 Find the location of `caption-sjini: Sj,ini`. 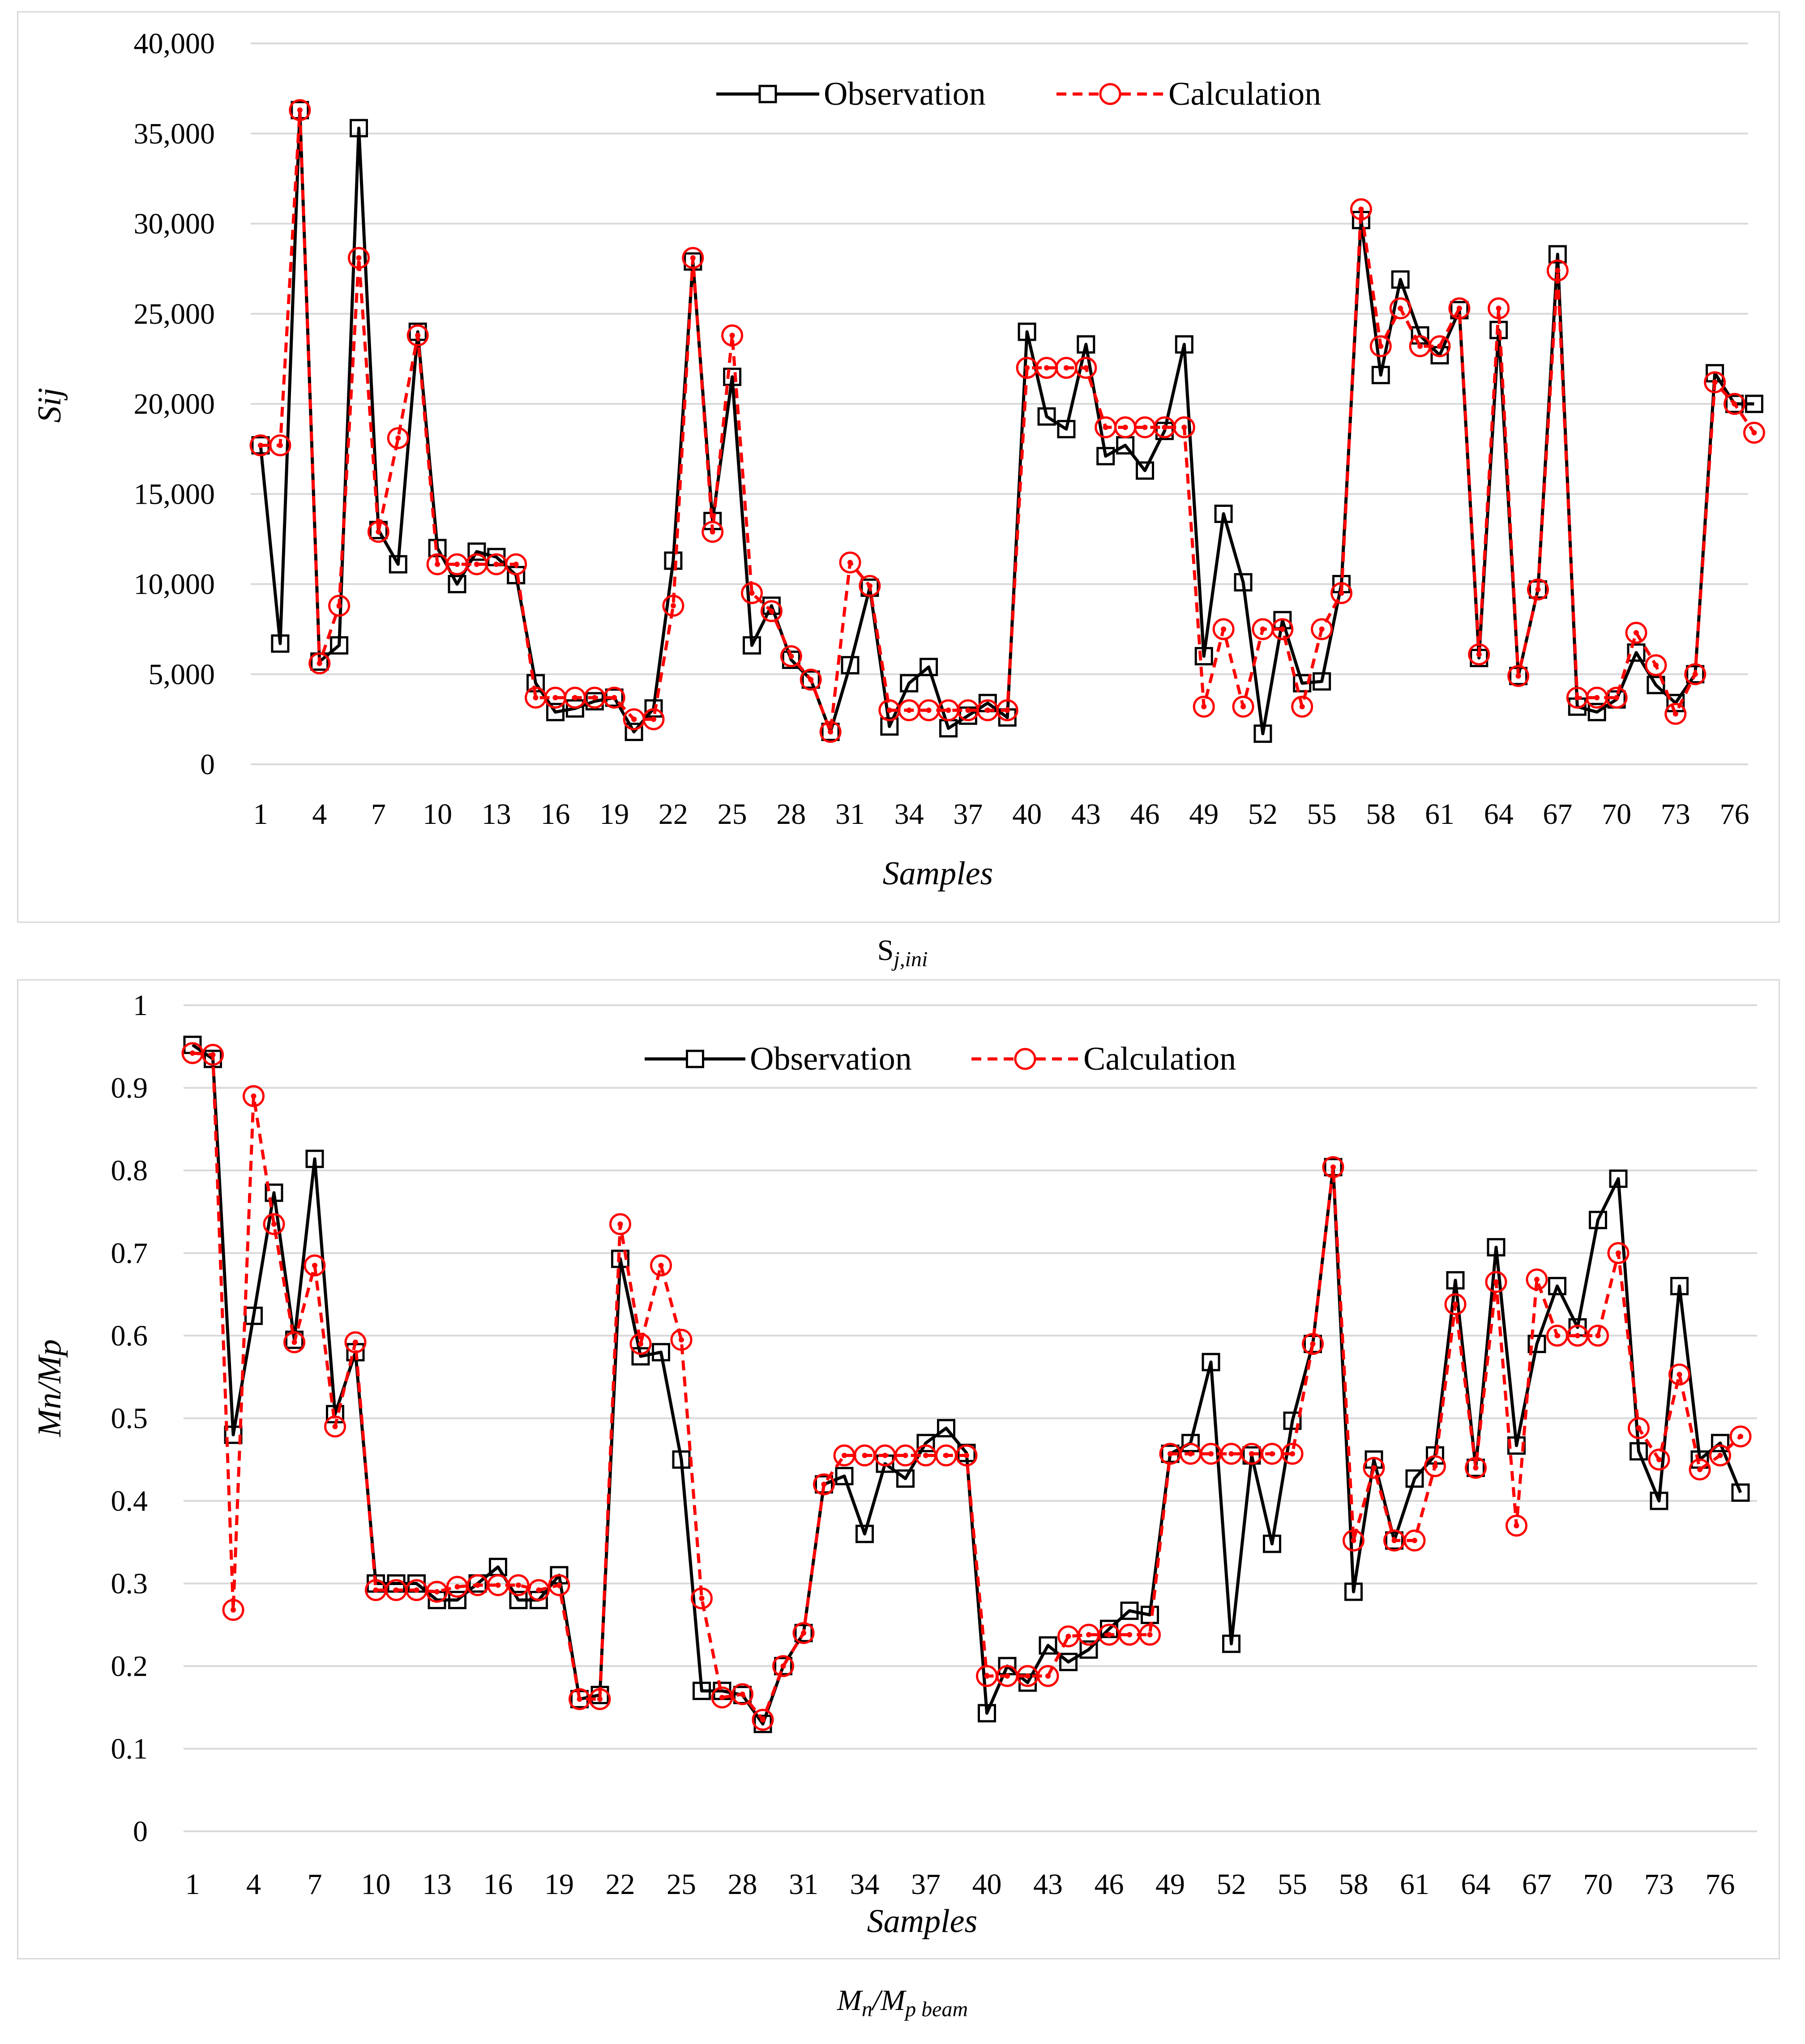

caption-sjini: Sj,ini is located at coordinates (903, 953).